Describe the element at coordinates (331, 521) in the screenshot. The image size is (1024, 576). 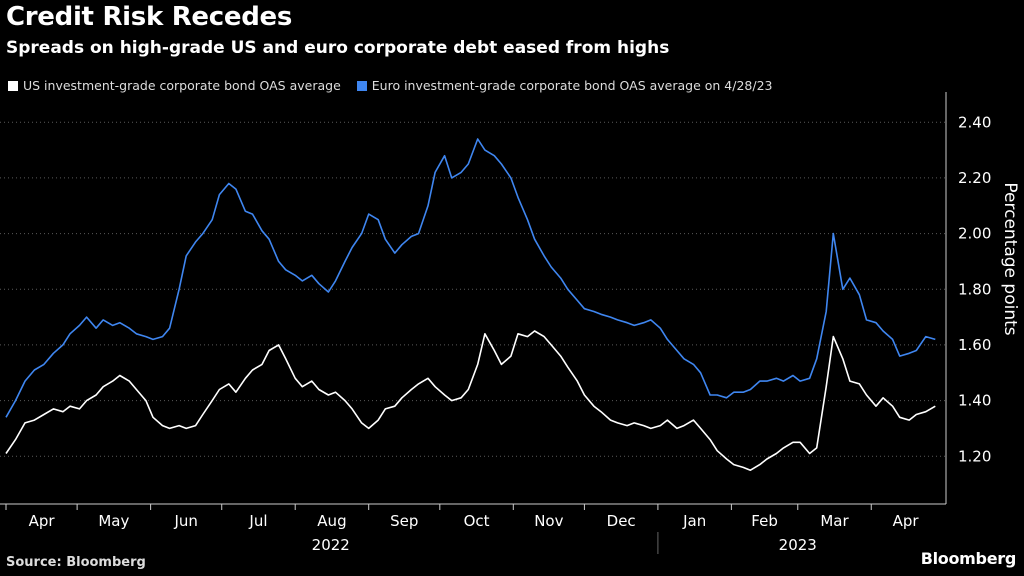
I see `x-tick-label: Aug` at that location.